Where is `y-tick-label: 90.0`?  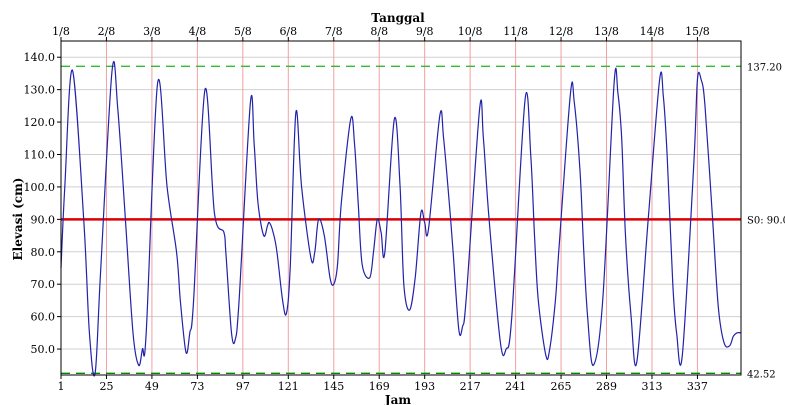
y-tick-label: 90.0 is located at coordinates (43, 219).